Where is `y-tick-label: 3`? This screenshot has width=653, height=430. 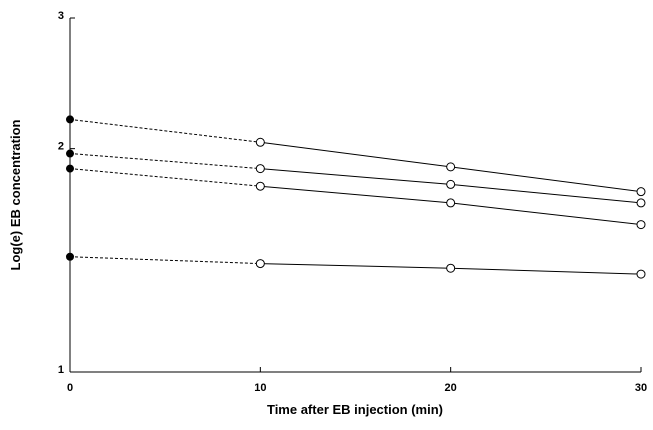 y-tick-label: 3 is located at coordinates (61, 16).